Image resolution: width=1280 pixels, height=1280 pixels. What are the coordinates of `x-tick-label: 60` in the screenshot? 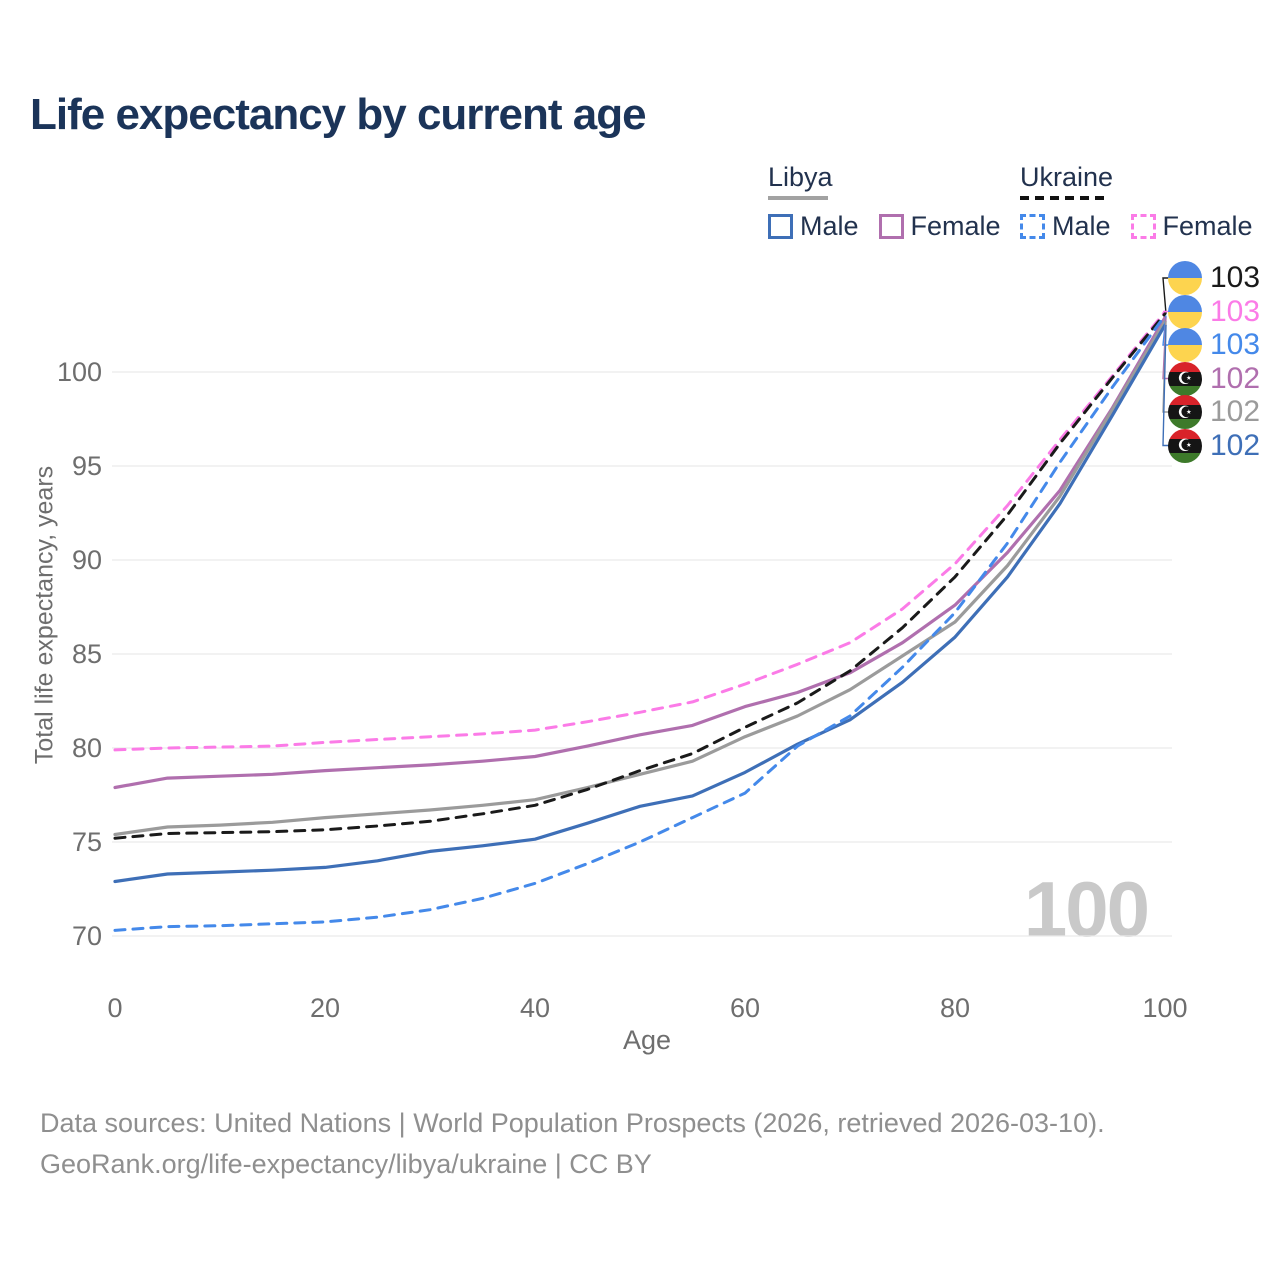 It's located at (745, 1008).